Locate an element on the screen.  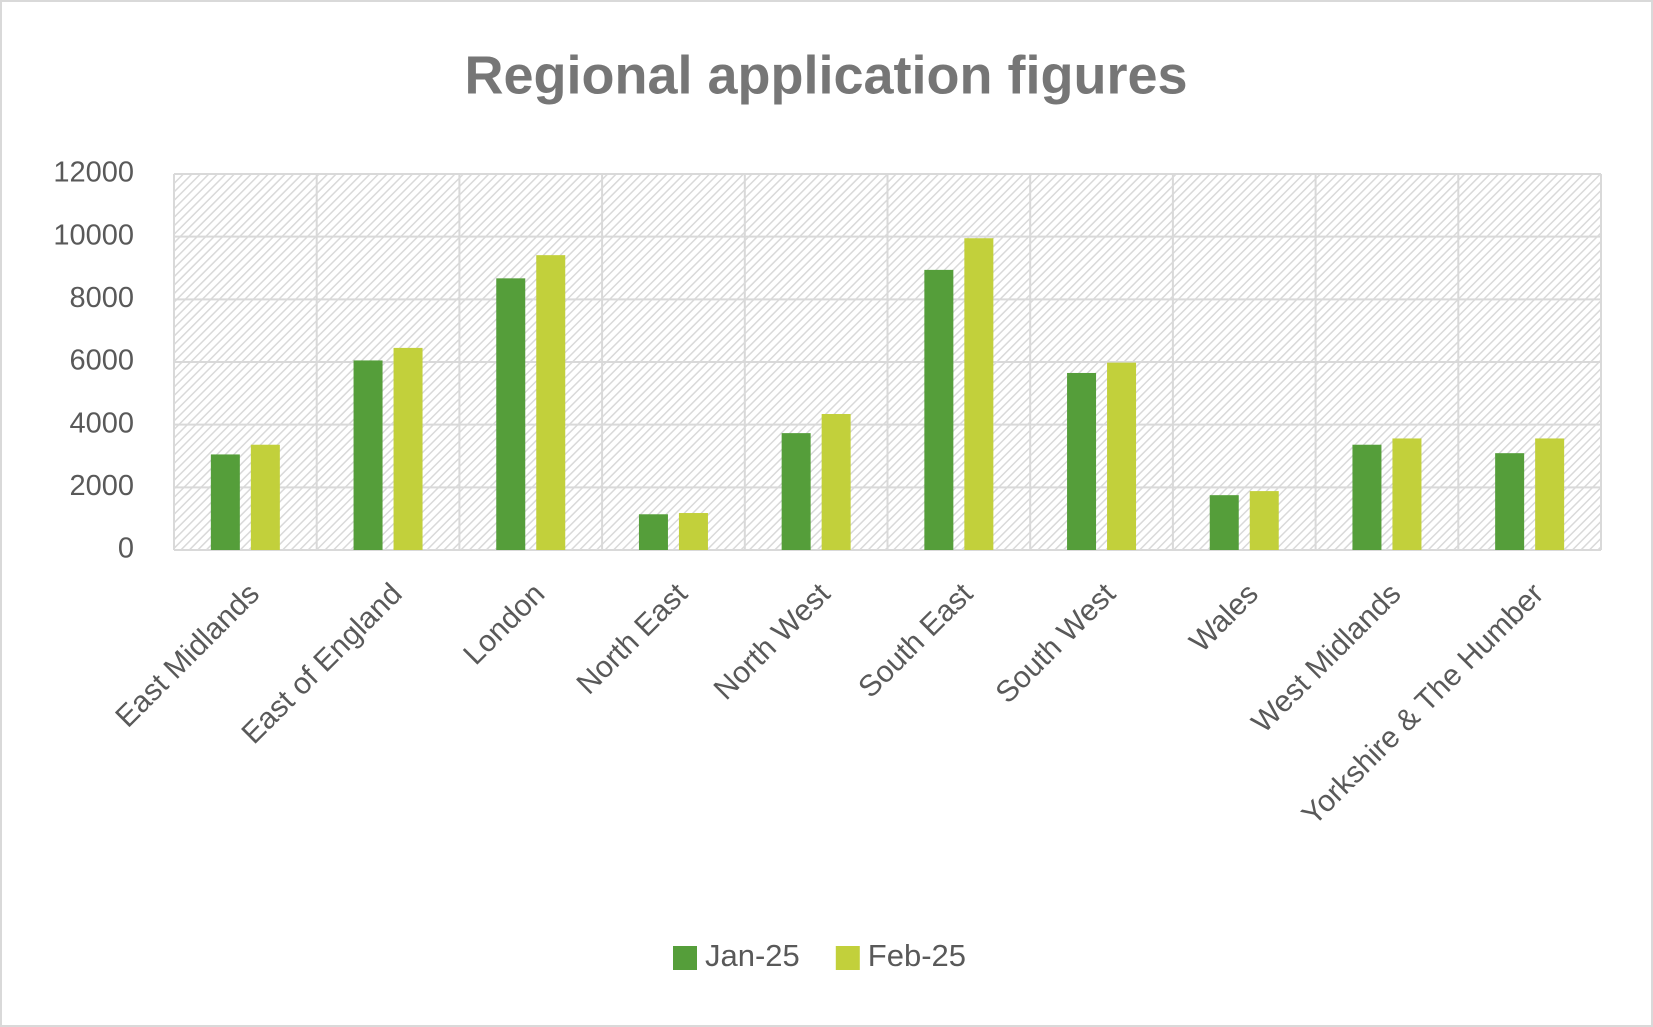
y-tick-label: 12000 is located at coordinates (93, 173).